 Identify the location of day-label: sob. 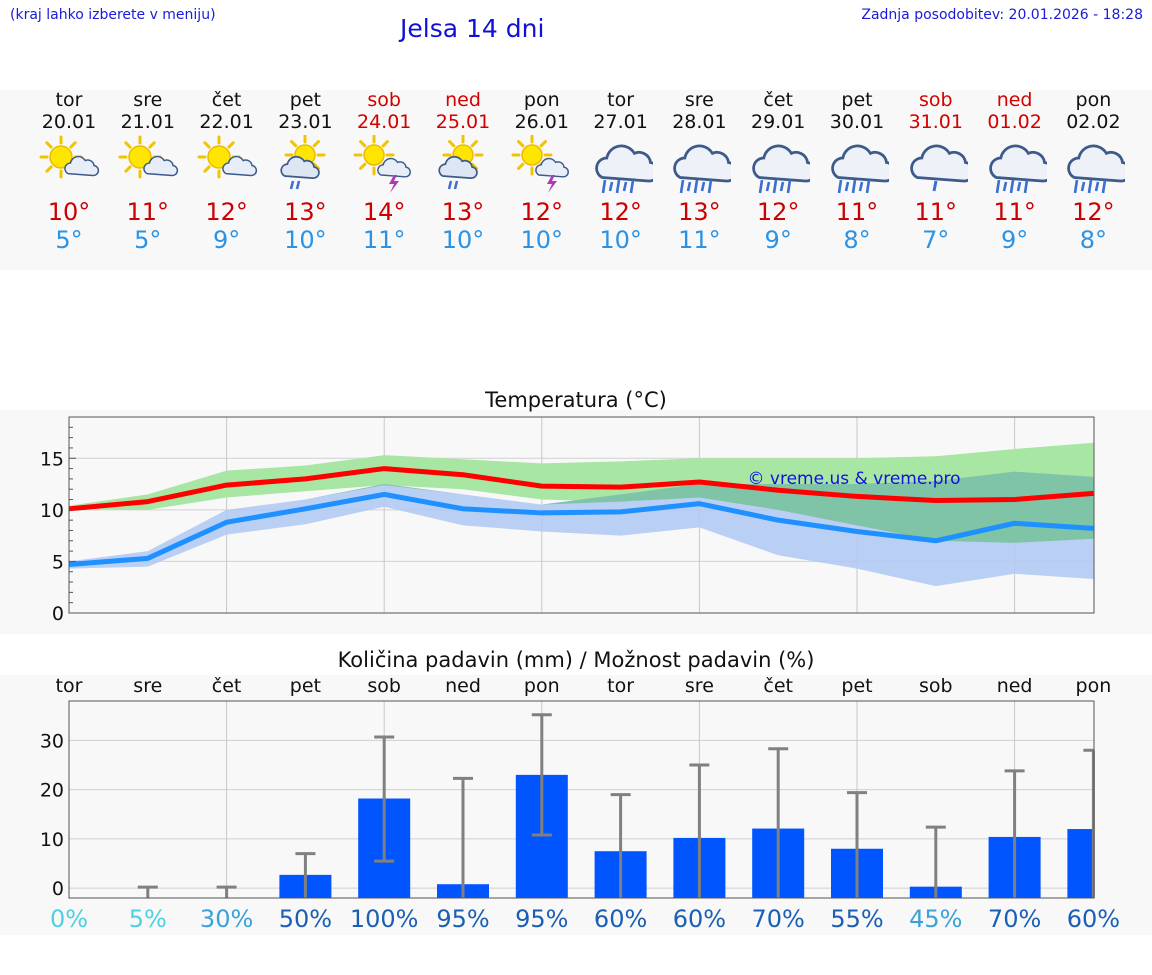
(936, 686).